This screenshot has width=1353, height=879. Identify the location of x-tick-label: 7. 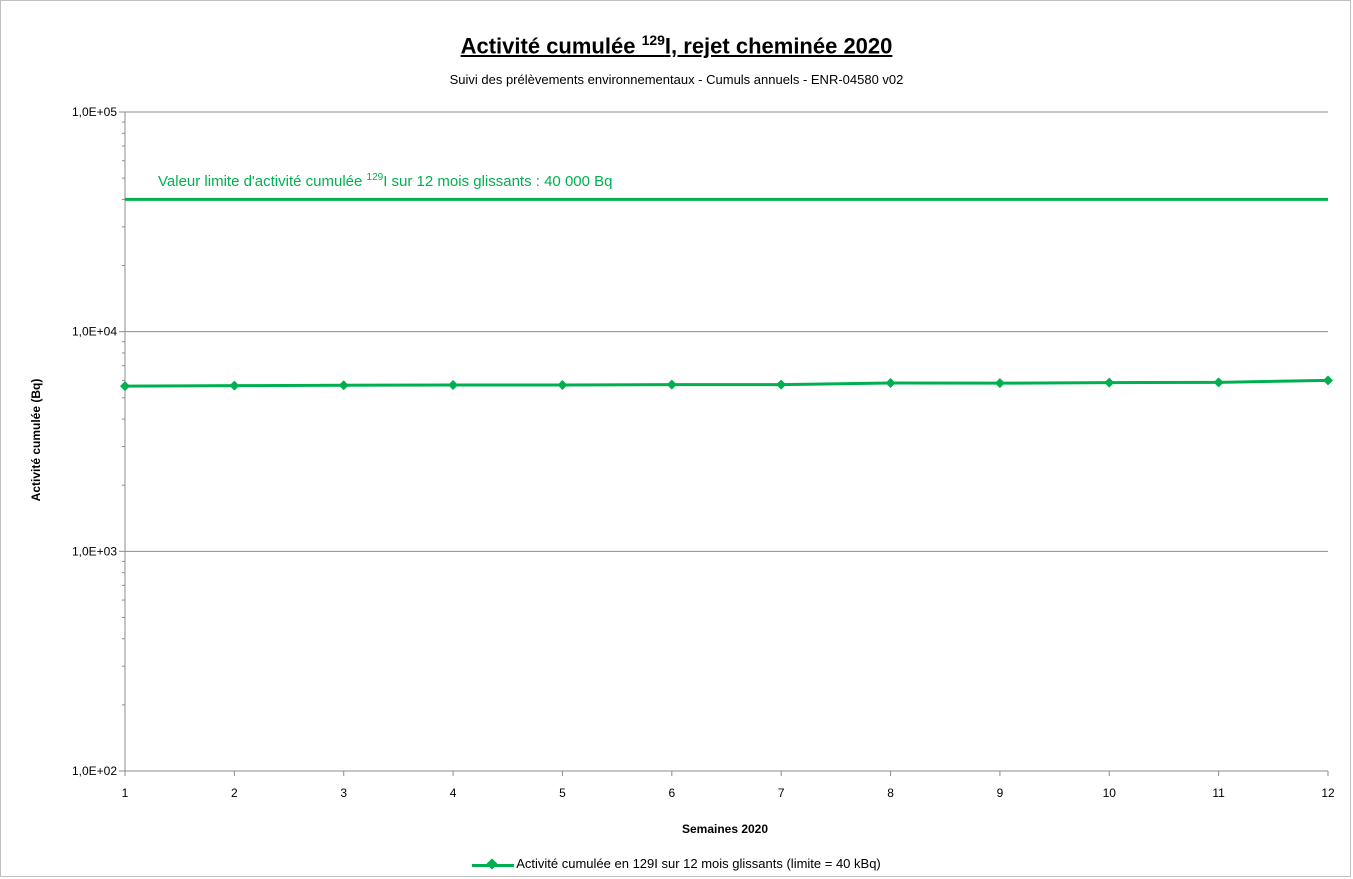
(781, 793).